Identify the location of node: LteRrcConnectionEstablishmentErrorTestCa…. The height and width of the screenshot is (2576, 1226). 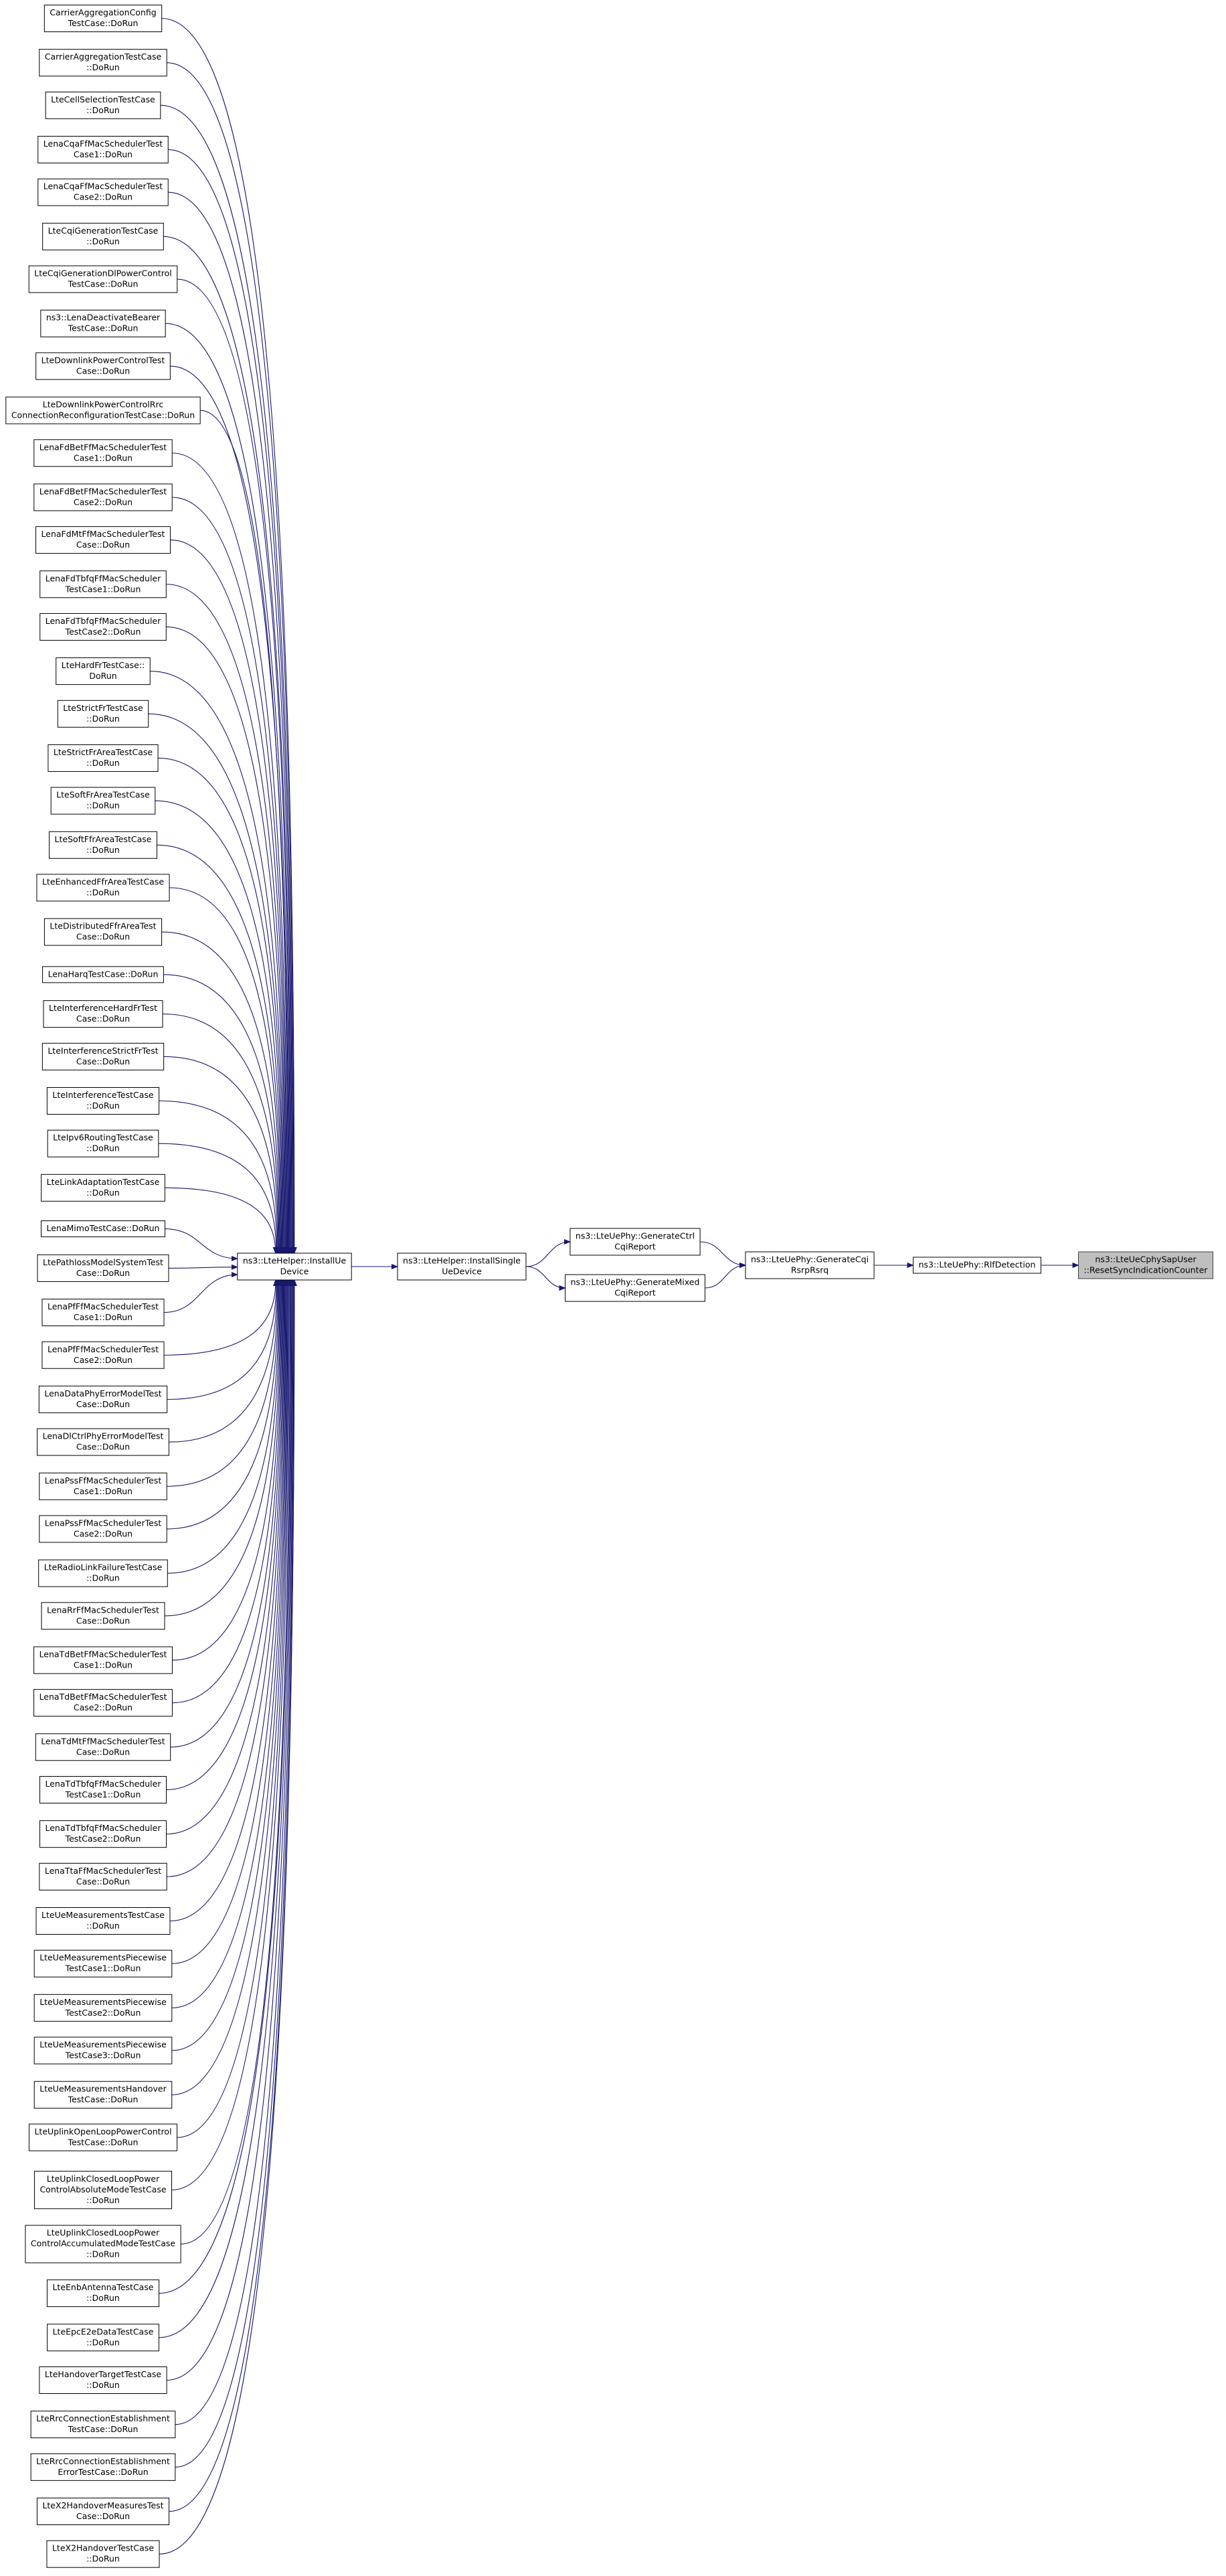
(103, 2467).